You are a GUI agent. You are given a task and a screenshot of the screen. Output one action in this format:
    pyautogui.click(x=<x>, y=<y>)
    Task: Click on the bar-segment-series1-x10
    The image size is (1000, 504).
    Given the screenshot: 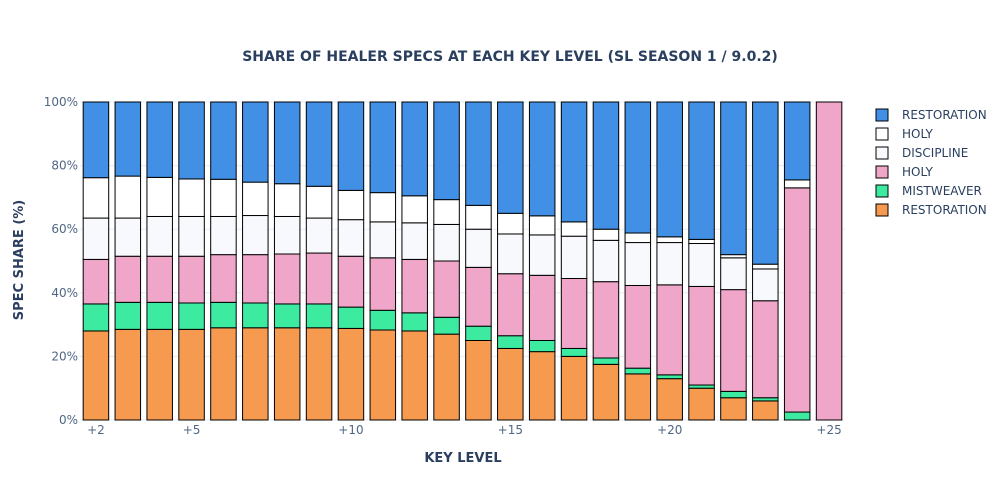 What is the action you would take?
    pyautogui.click(x=351, y=317)
    